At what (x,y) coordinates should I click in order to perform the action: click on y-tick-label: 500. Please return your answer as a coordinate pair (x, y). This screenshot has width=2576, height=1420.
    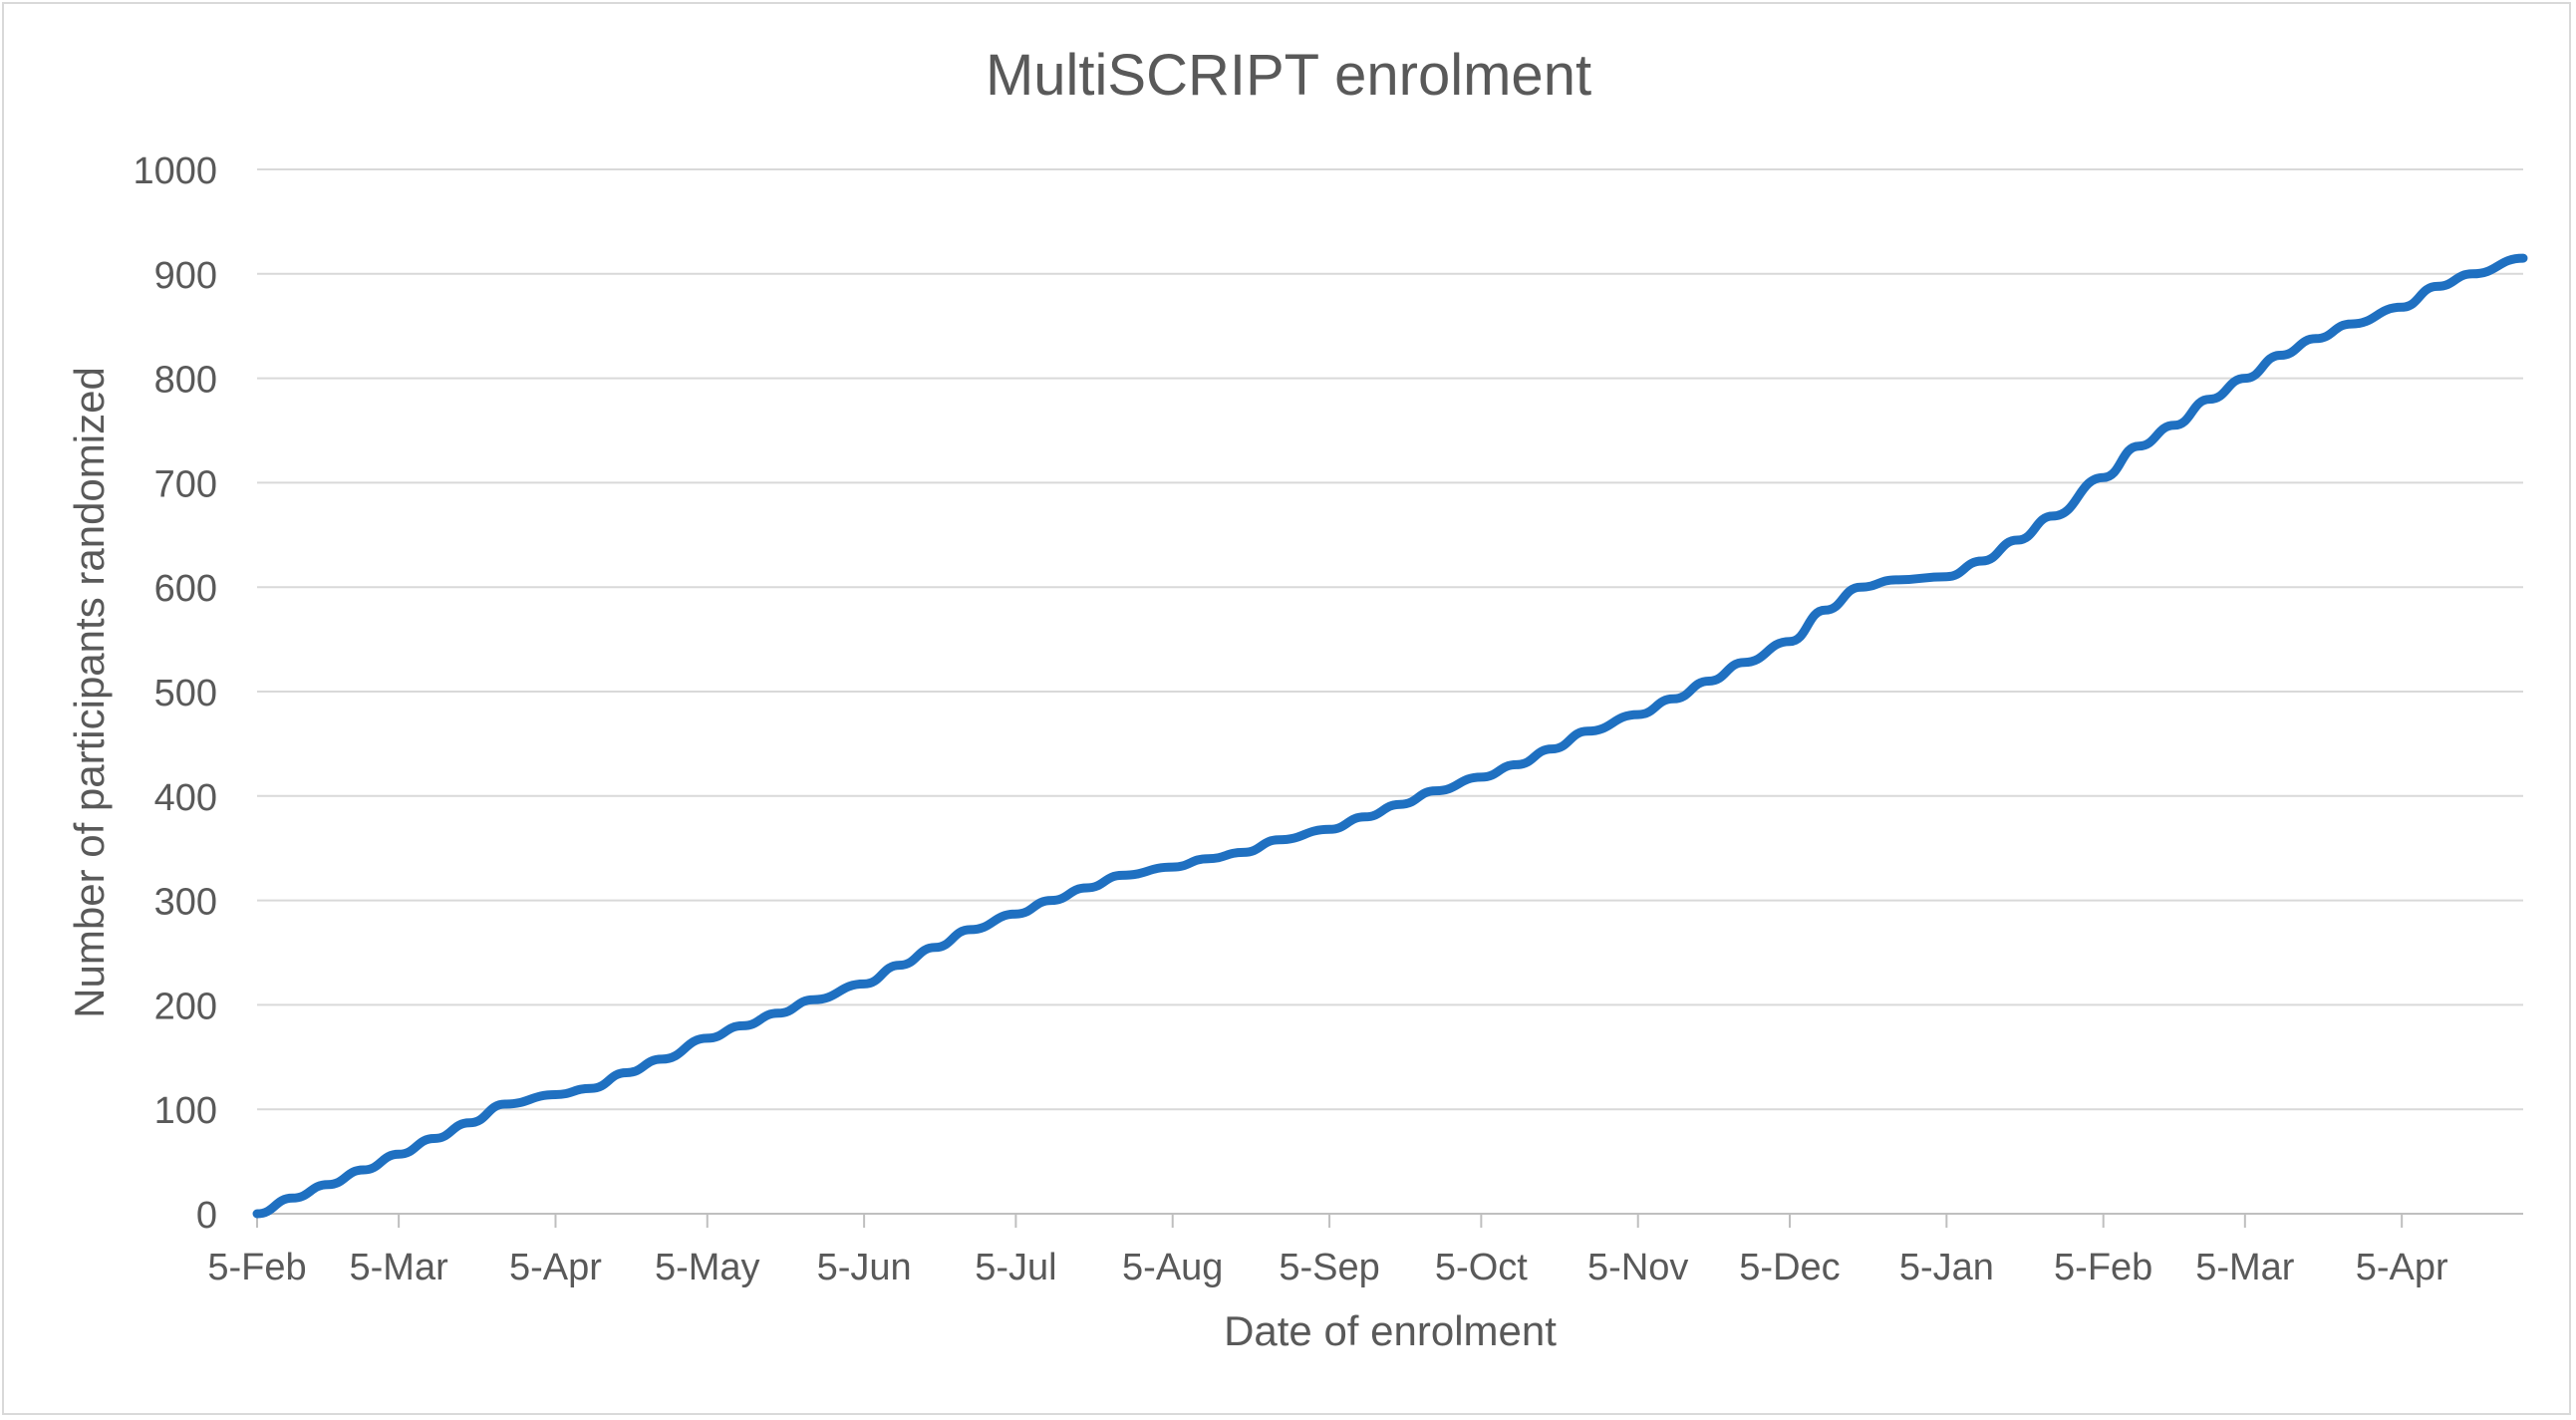
    Looking at the image, I should click on (185, 694).